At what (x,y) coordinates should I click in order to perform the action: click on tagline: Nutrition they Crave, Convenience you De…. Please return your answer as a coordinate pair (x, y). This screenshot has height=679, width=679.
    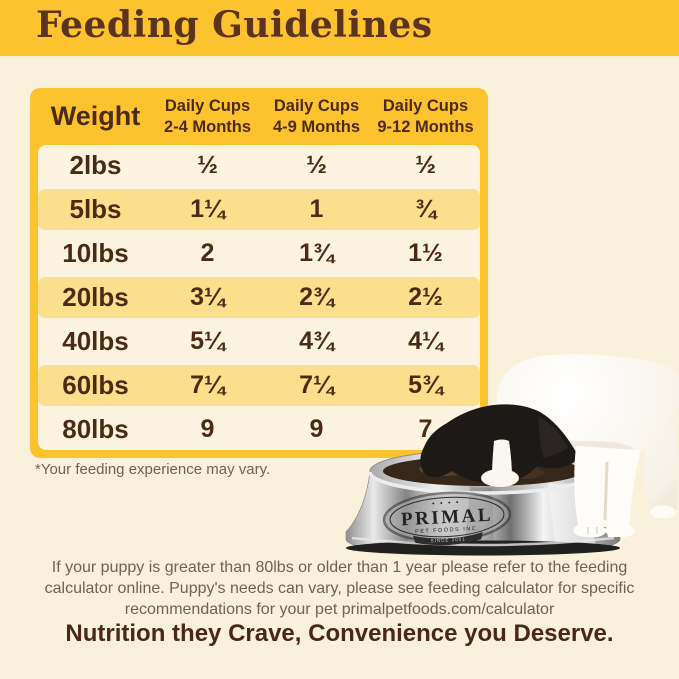
    Looking at the image, I should click on (339, 633).